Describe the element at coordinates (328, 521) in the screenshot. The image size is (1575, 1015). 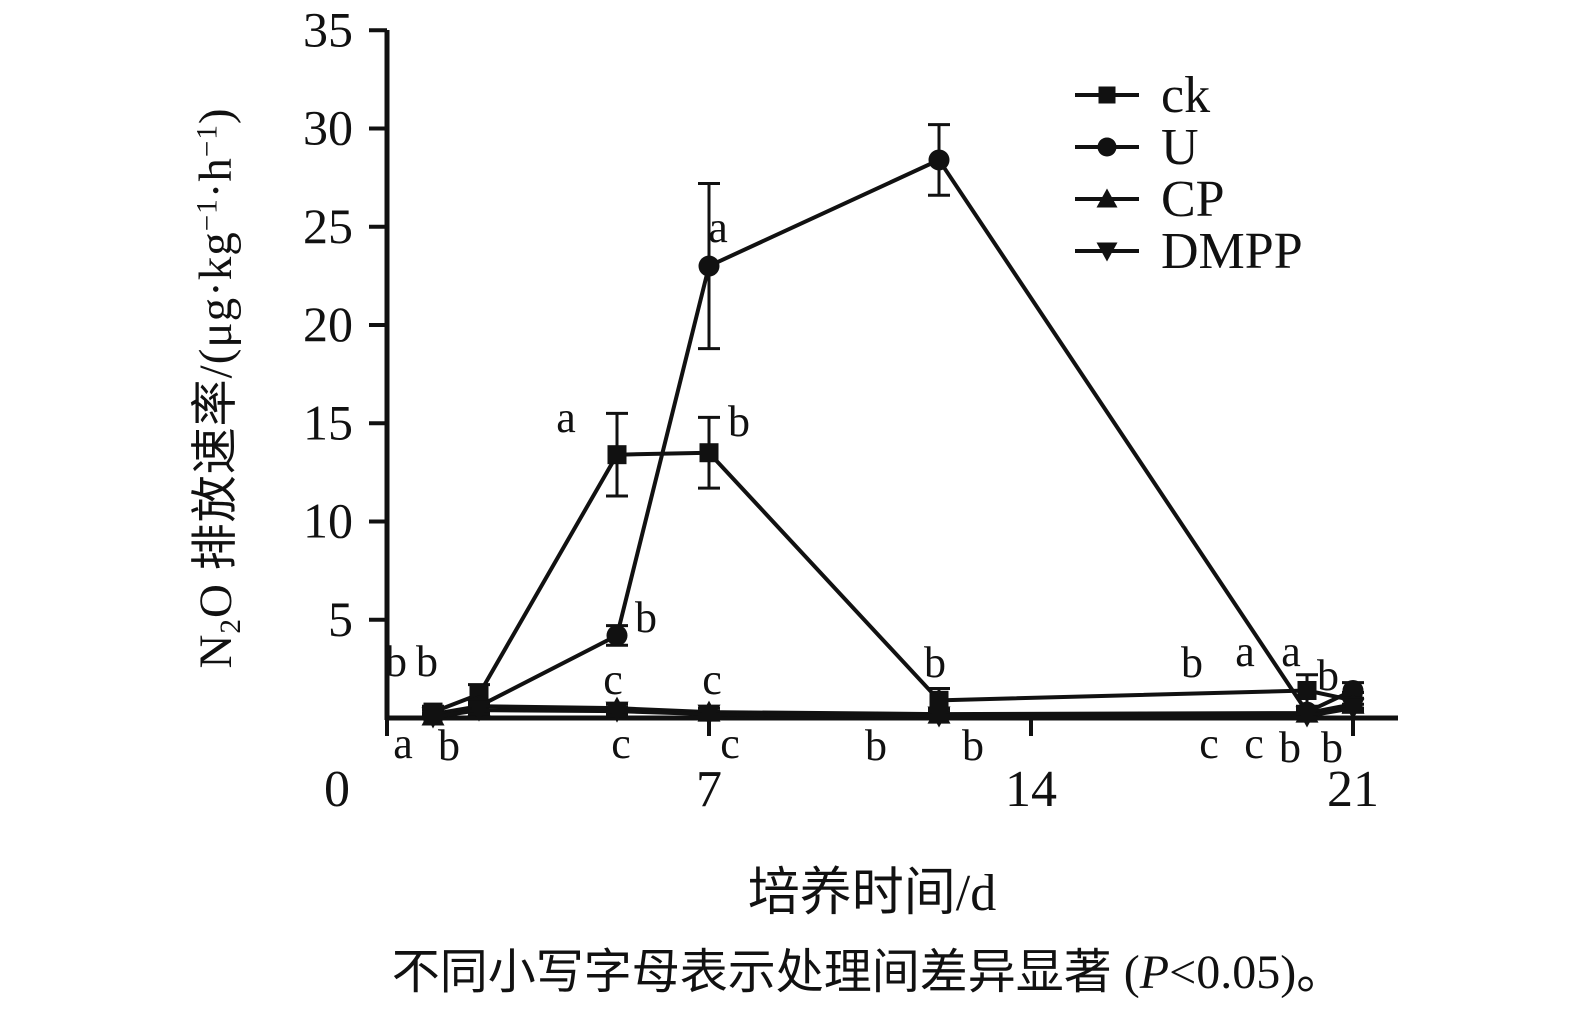
I see `y-tick-label: 10` at that location.